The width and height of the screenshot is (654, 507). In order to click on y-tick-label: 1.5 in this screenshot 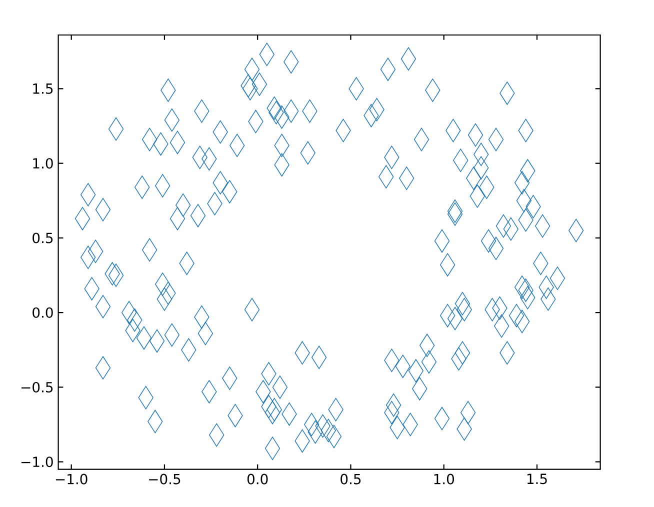, I will do `click(43, 89)`.